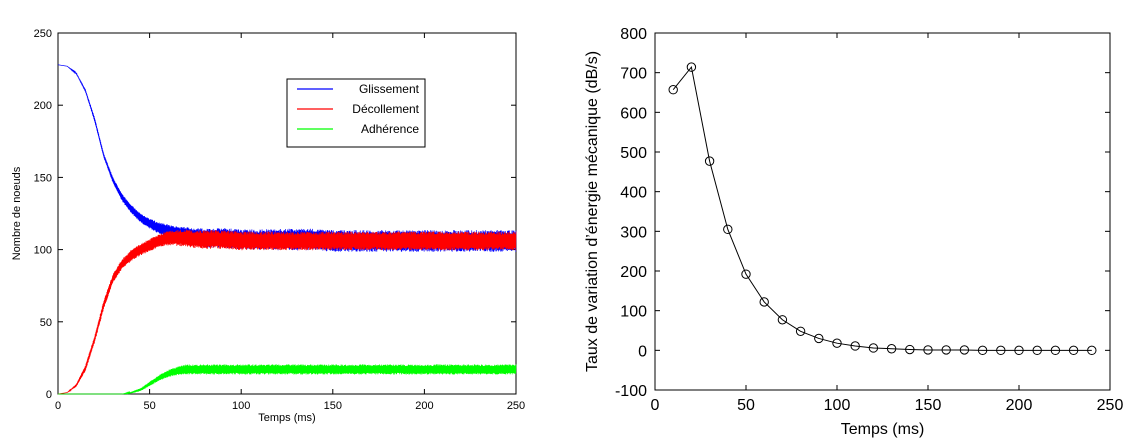 The height and width of the screenshot is (439, 1132). I want to click on y-tick-label: 150, so click(43, 178).